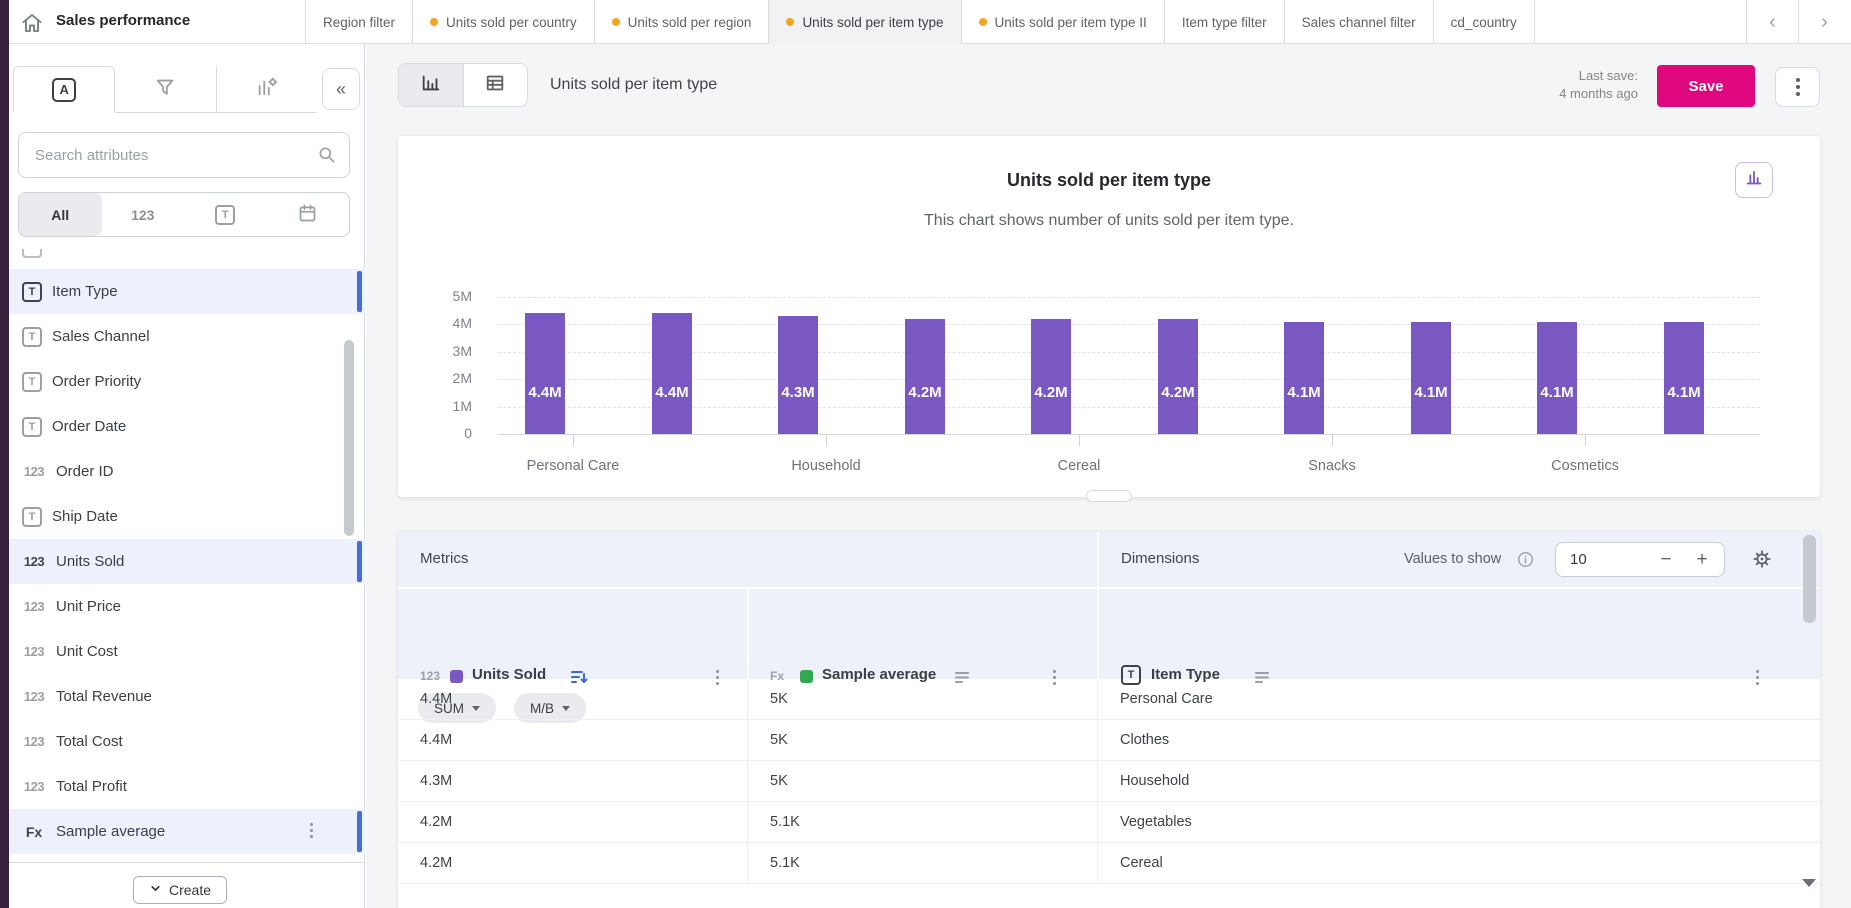  I want to click on sample-average-menu-icon, so click(1054, 677).